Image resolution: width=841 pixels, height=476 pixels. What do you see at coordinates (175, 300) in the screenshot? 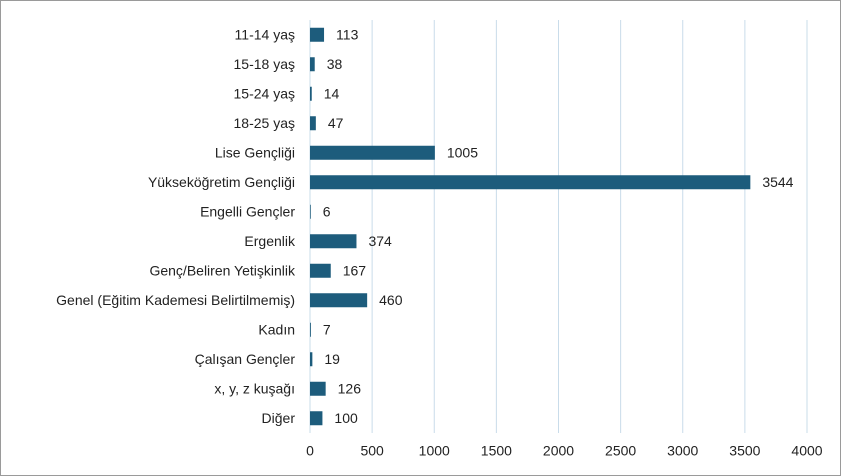
I see `y-tick-label: Genel (Eğitim Kademesi Belirtilmemiş)` at bounding box center [175, 300].